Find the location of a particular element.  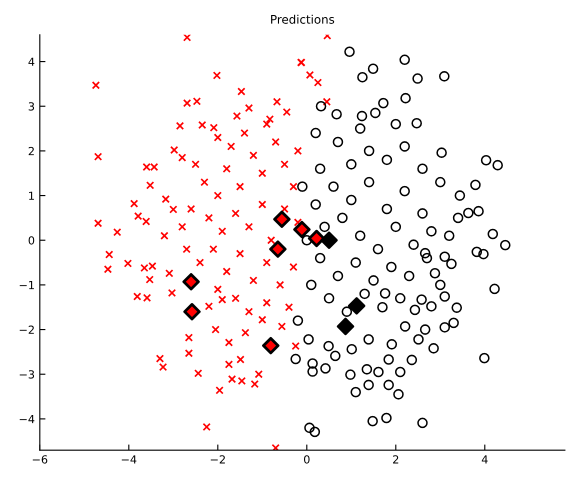

x-tick-label: 4 is located at coordinates (485, 459).